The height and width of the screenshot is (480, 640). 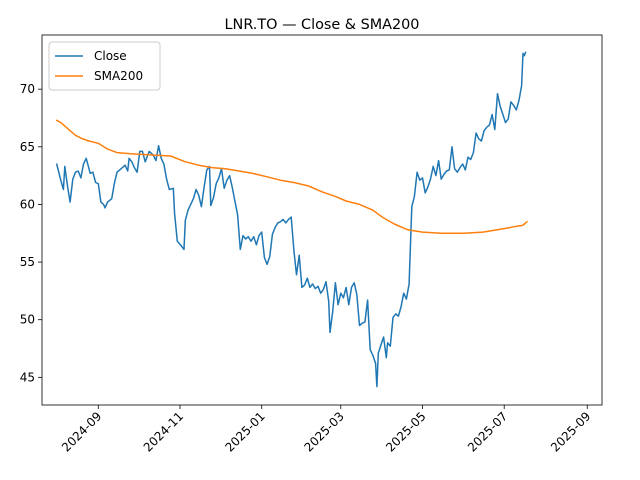 I want to click on y-tick-label: 70, so click(x=27, y=89).